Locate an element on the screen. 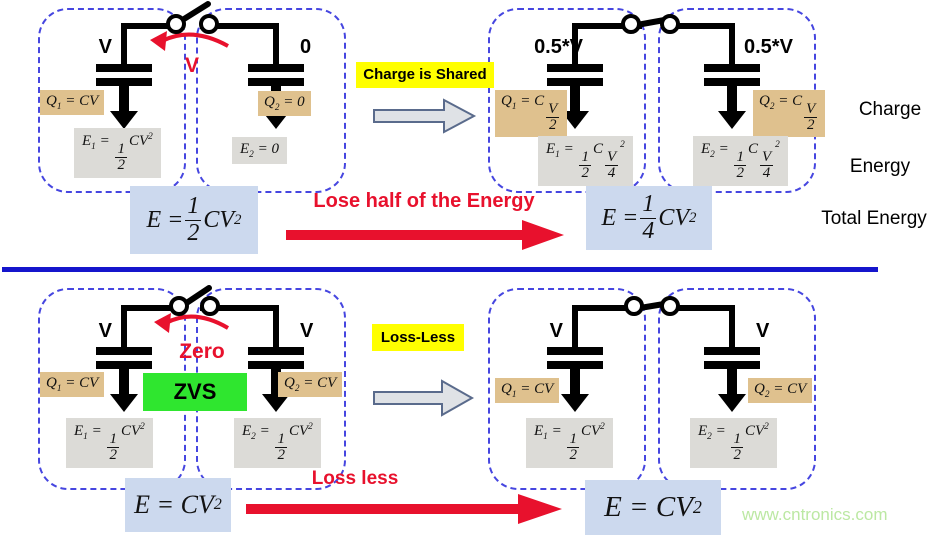 Image resolution: width=942 pixels, height=535 pixels. zvs-badge: ZVS is located at coordinates (195, 392).